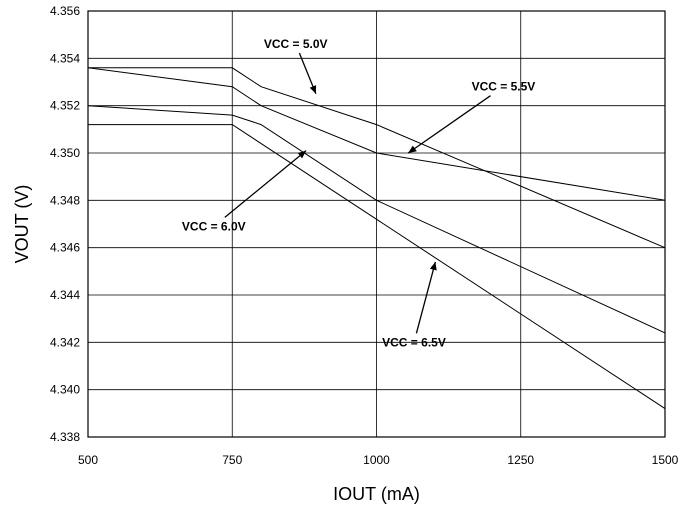  Describe the element at coordinates (232, 460) in the screenshot. I see `x-tick-label: 750` at that location.